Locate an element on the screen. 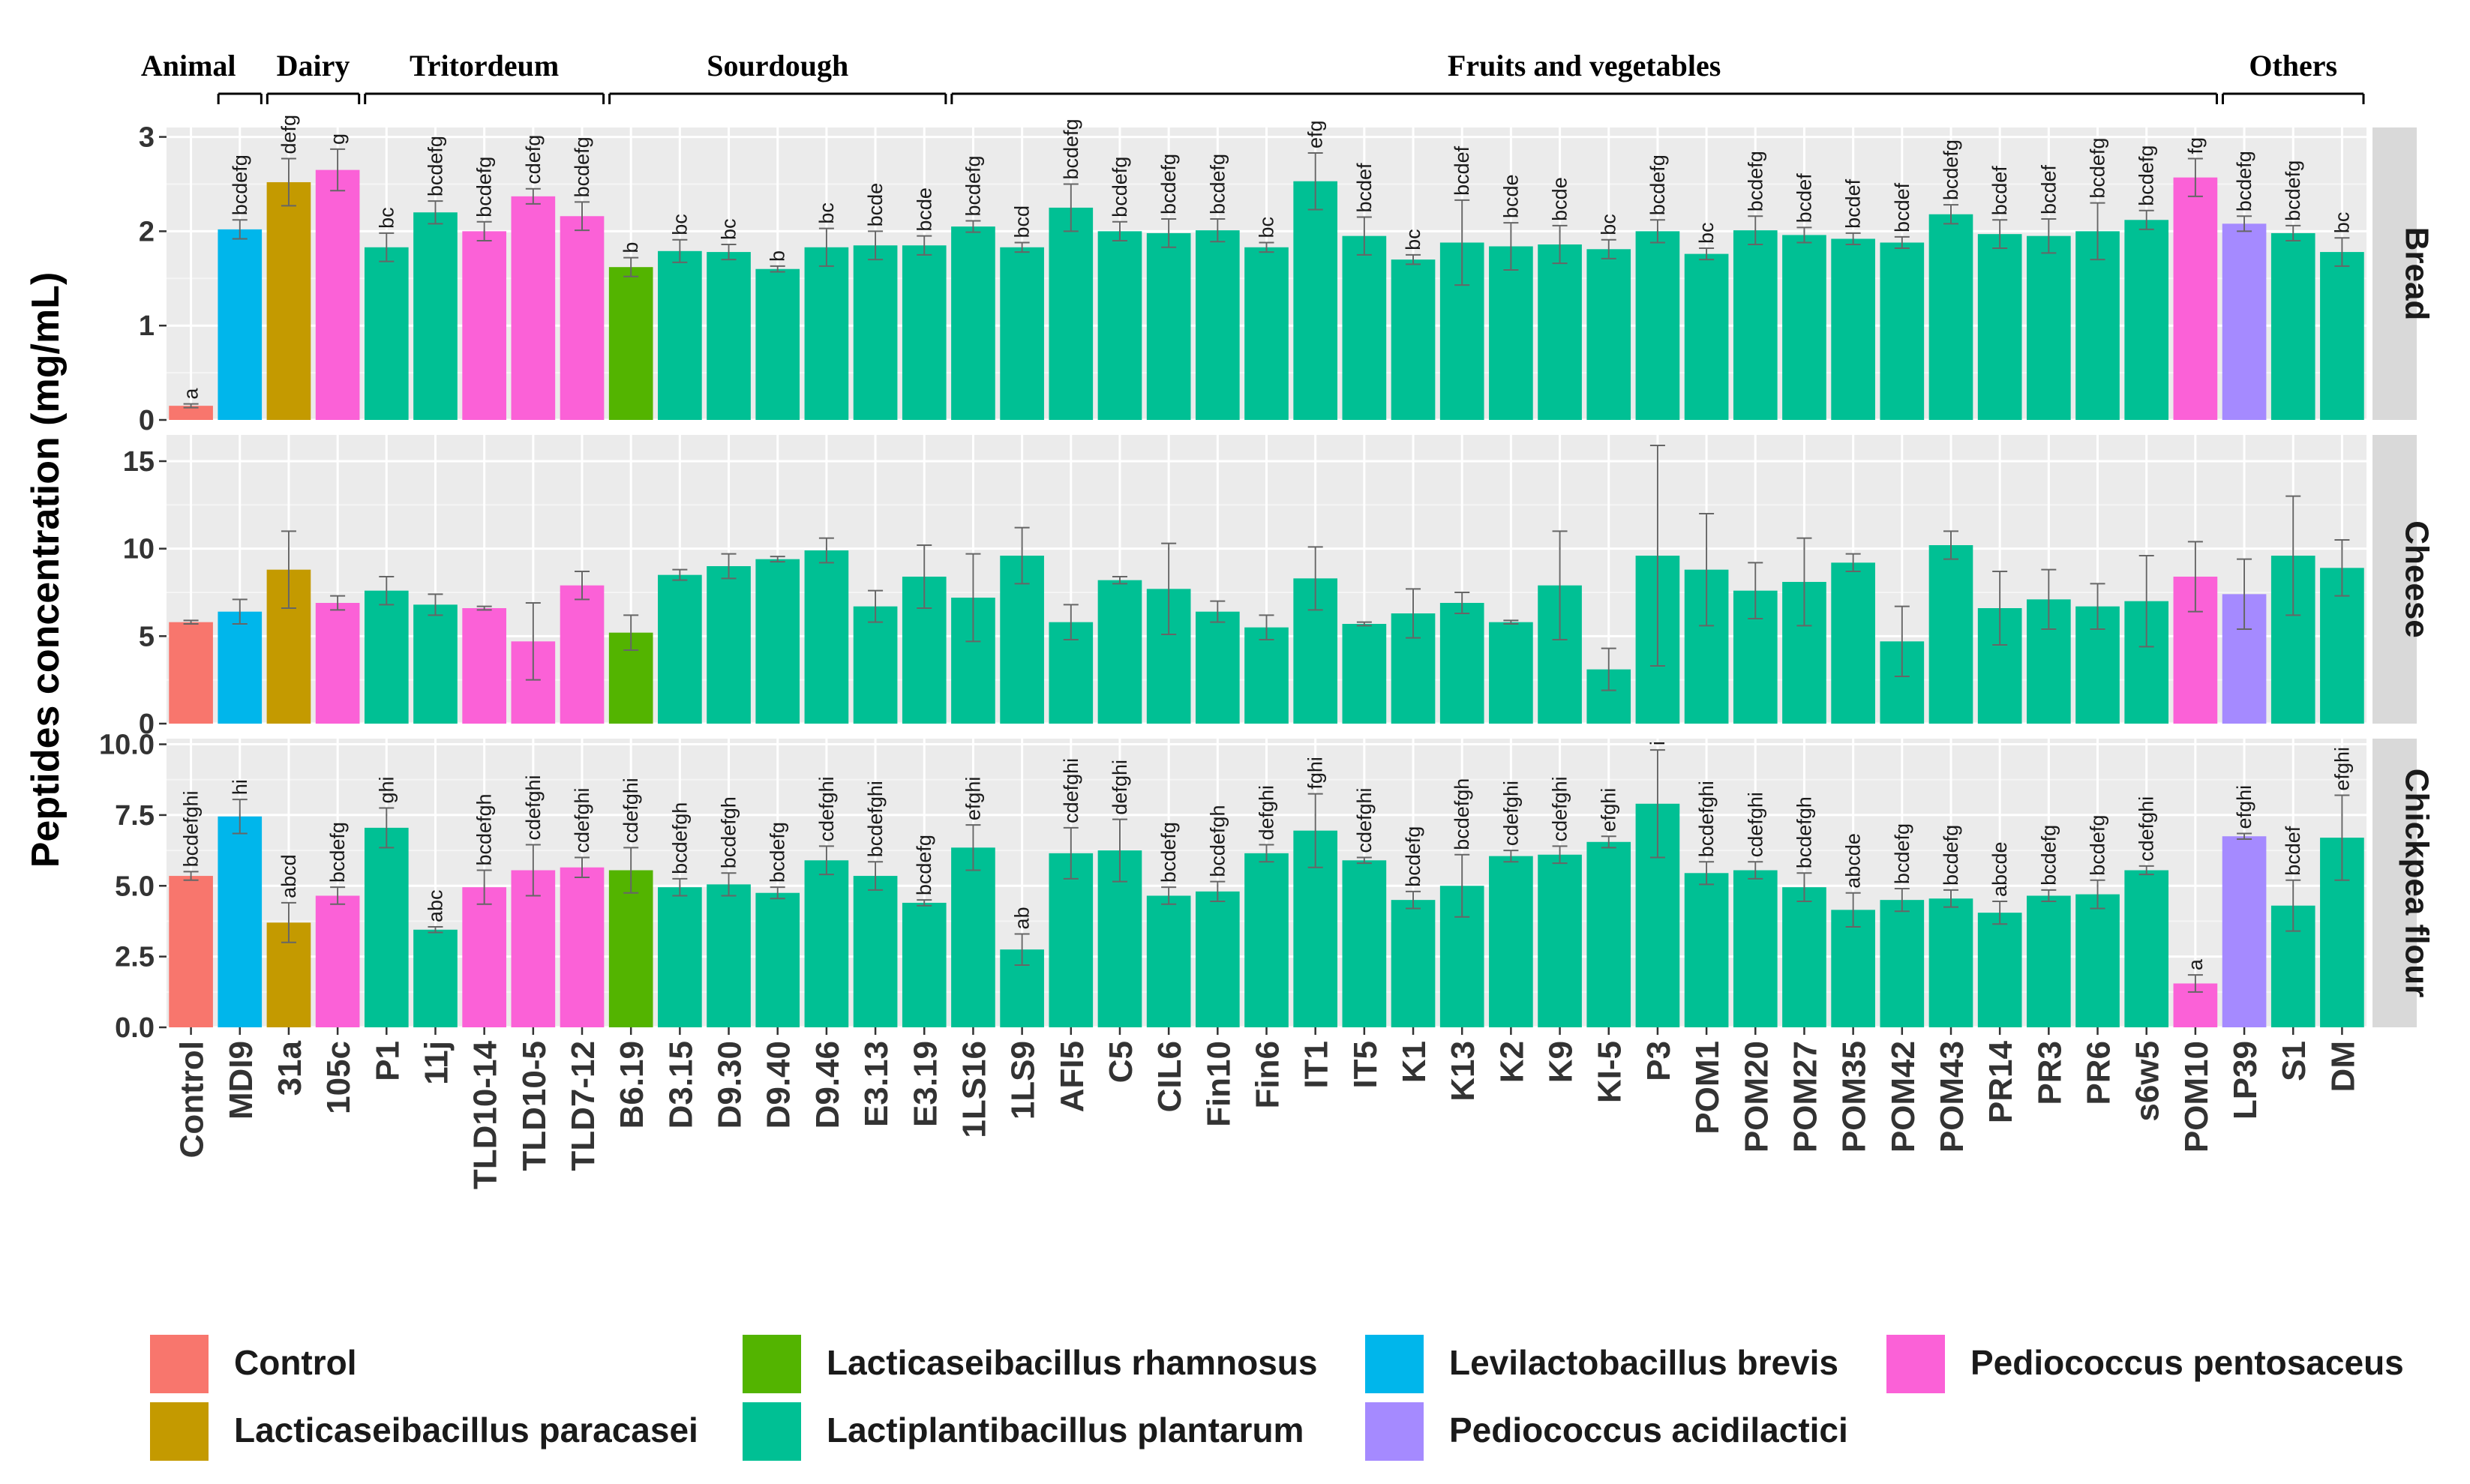 The height and width of the screenshot is (1484, 2470). bar-bread-IT5 is located at coordinates (1364, 327).